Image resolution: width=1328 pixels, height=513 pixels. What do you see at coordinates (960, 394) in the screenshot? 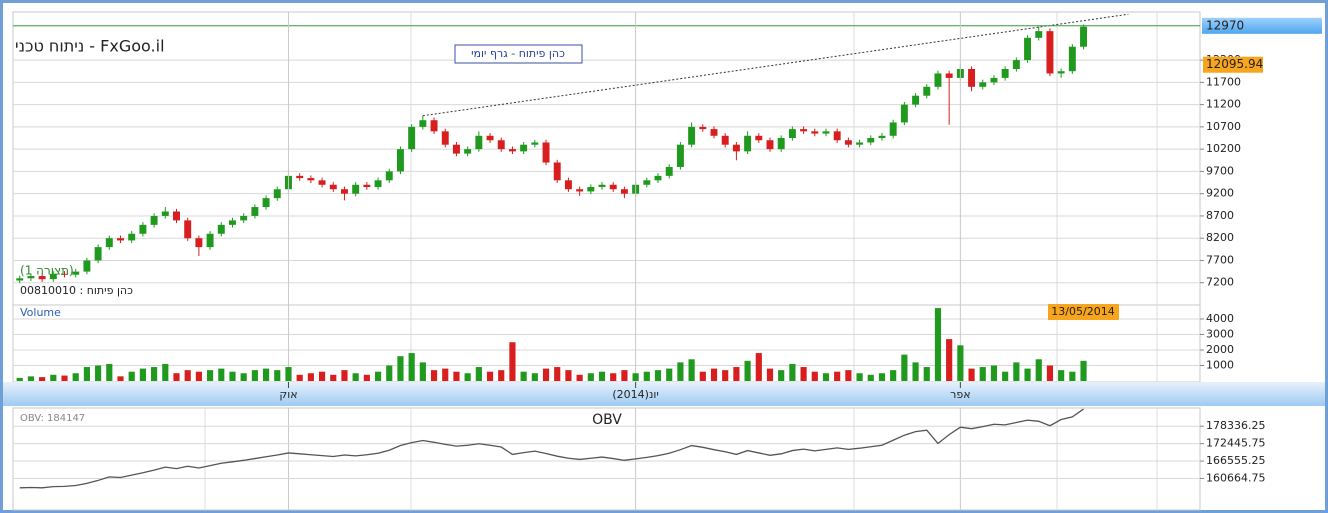
I see `x-tick-label: אפר` at bounding box center [960, 394].